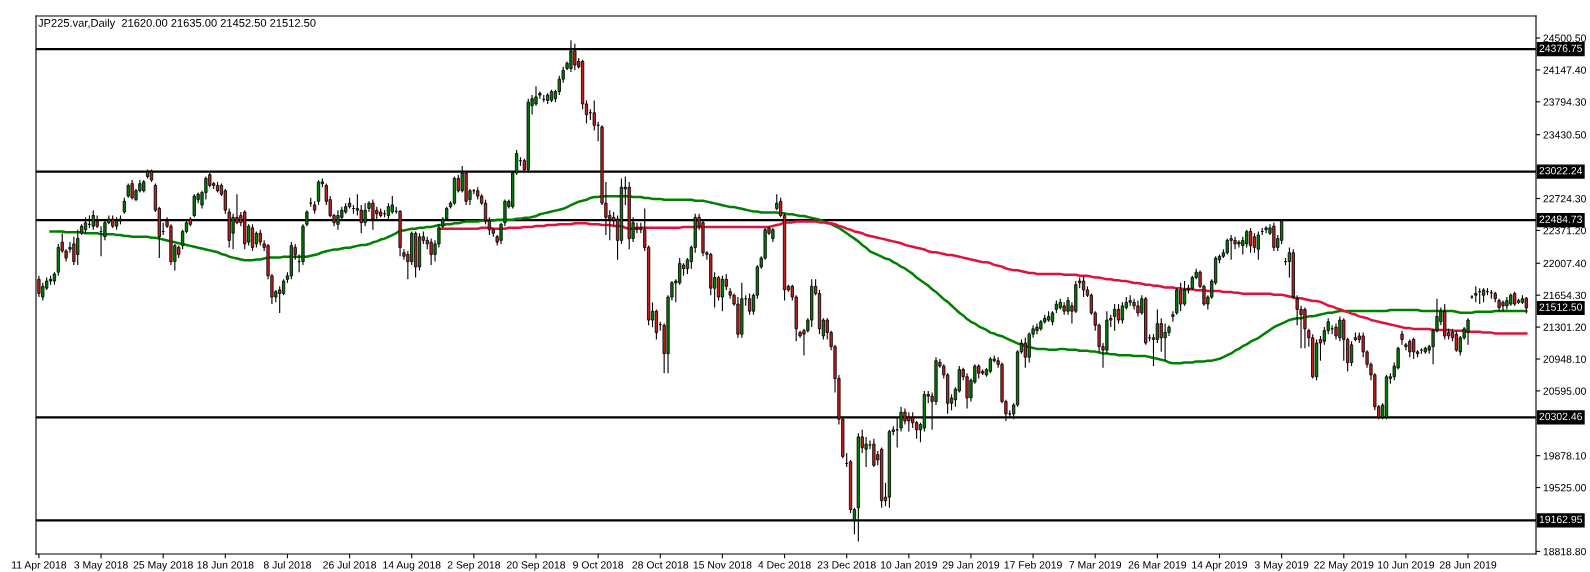 Image resolution: width=1590 pixels, height=572 pixels. I want to click on y-tick-label: 18818.80, so click(1564, 551).